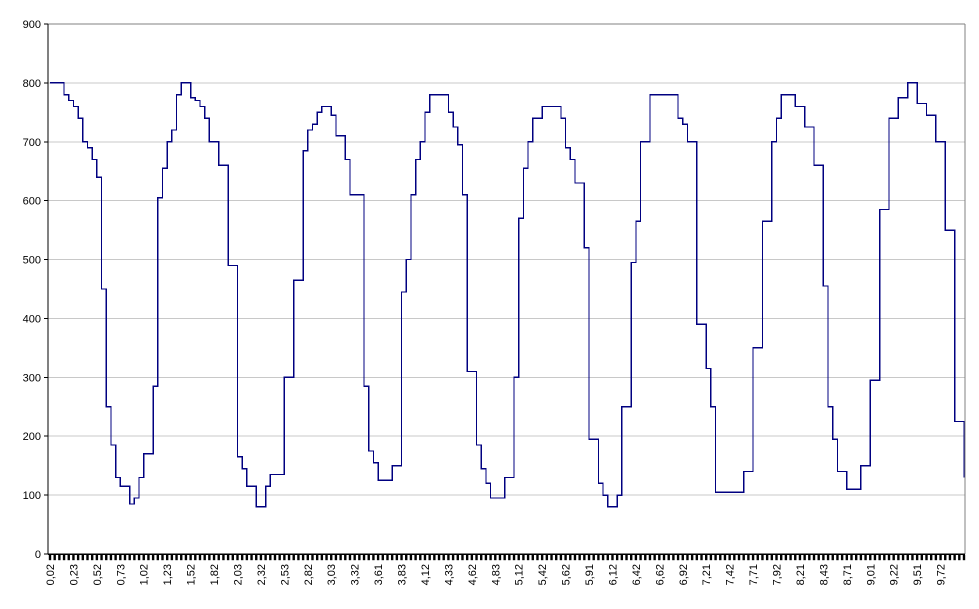 This screenshot has height=609, width=979. Describe the element at coordinates (32, 437) in the screenshot. I see `y-tick-label: 200` at that location.